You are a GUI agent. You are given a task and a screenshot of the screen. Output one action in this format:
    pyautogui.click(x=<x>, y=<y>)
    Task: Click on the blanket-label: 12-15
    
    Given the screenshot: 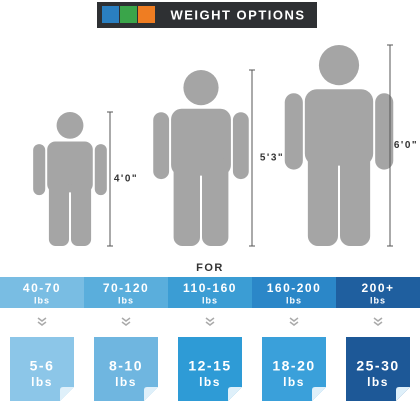 What is the action you would take?
    pyautogui.click(x=209, y=366)
    